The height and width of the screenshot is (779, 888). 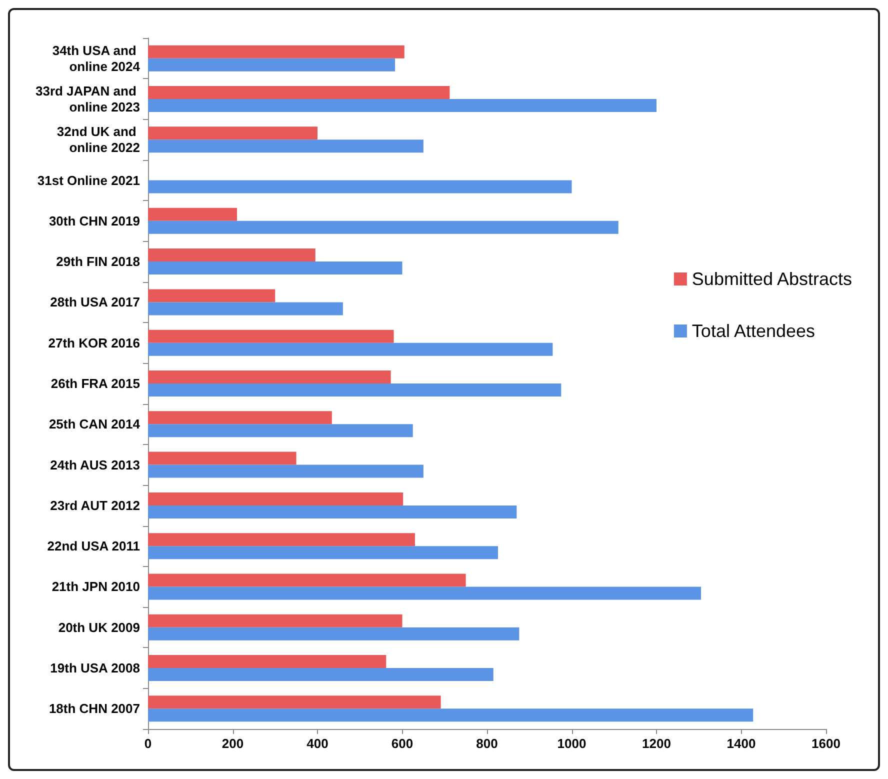 What do you see at coordinates (95, 302) in the screenshot?
I see `y-tick-label: 28th USA 2017` at bounding box center [95, 302].